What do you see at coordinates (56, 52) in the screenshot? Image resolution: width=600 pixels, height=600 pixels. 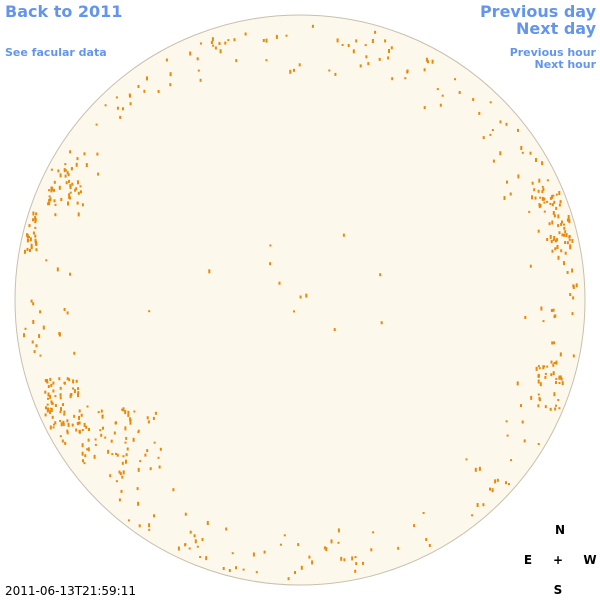 I see `facular-link: See facular data` at bounding box center [56, 52].